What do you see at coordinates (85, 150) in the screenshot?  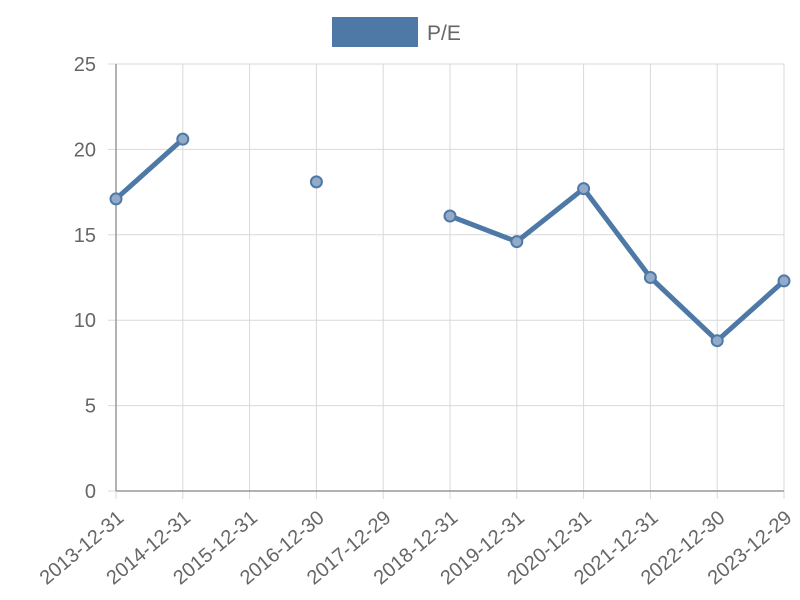 I see `y-tick-label-20: 20` at bounding box center [85, 150].